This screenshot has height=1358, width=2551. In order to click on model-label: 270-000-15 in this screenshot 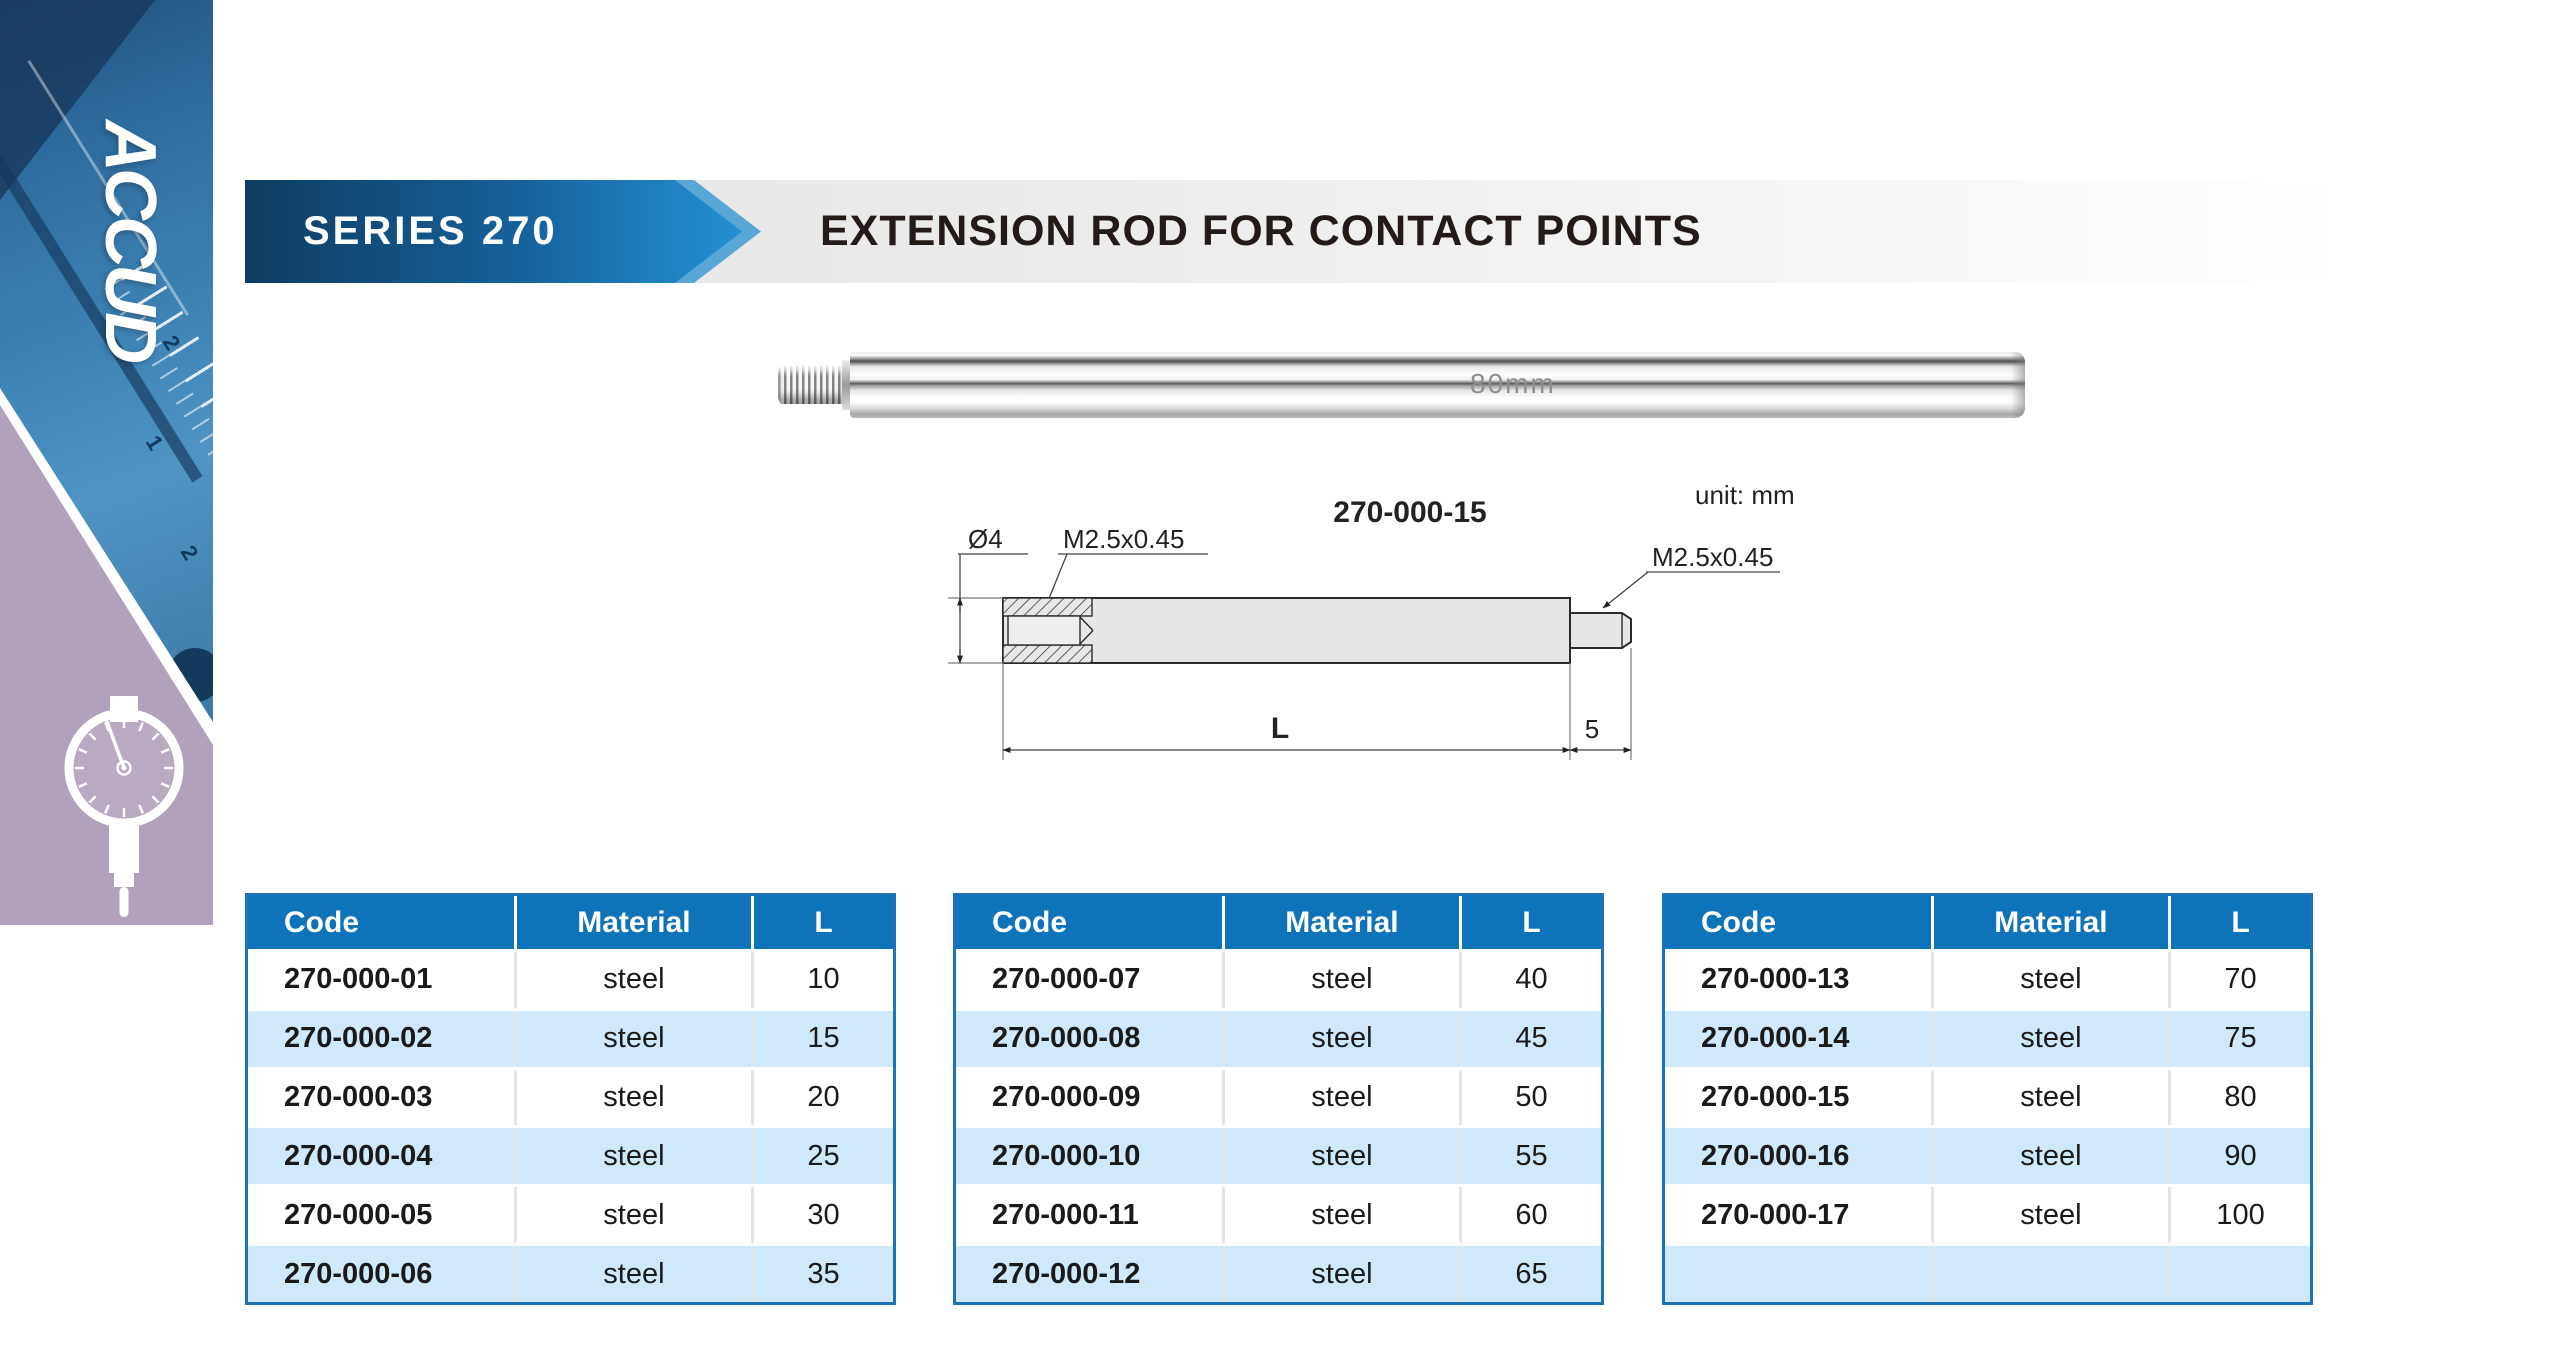, I will do `click(1409, 512)`.